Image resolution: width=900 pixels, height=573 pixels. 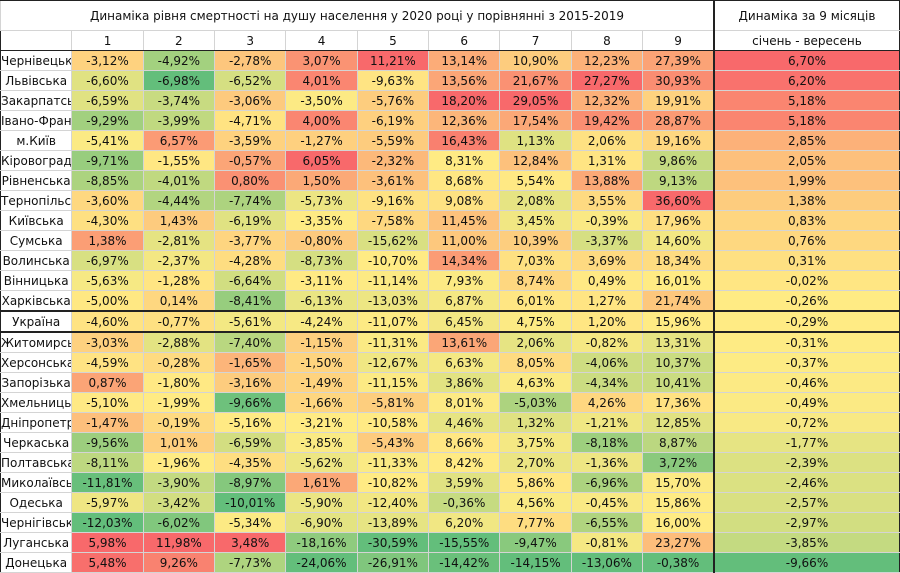 I want to click on heatmap-cell: -1,96%, so click(x=179, y=462).